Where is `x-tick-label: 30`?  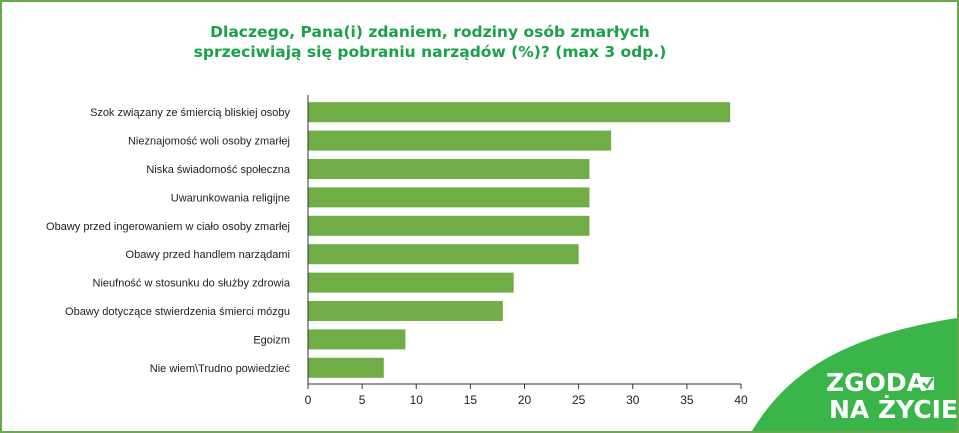
x-tick-label: 30 is located at coordinates (633, 400).